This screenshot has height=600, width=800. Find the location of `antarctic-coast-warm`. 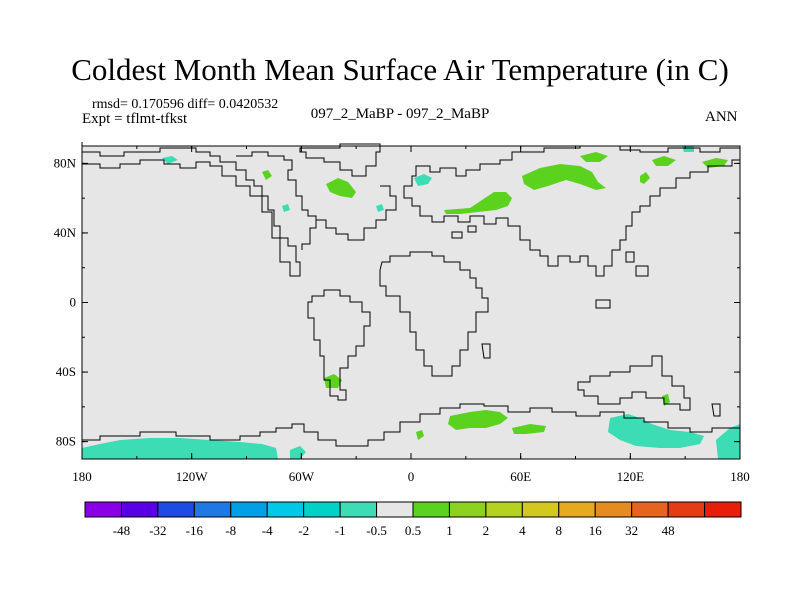

antarctic-coast-warm is located at coordinates (529, 429).